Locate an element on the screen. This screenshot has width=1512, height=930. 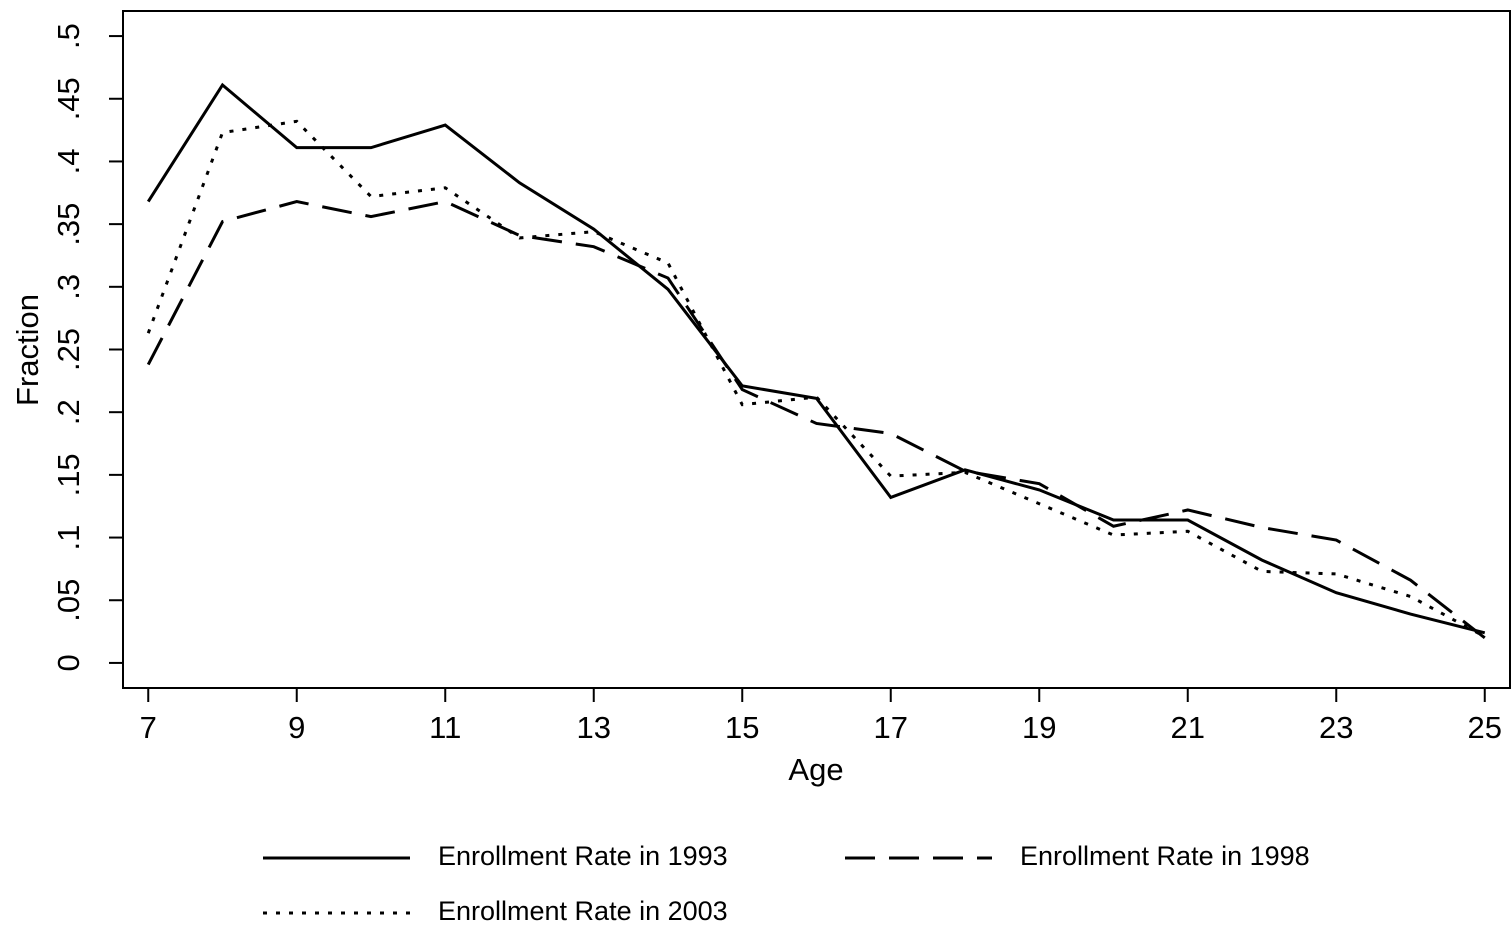
x-axis-title: Age is located at coordinates (815, 769).